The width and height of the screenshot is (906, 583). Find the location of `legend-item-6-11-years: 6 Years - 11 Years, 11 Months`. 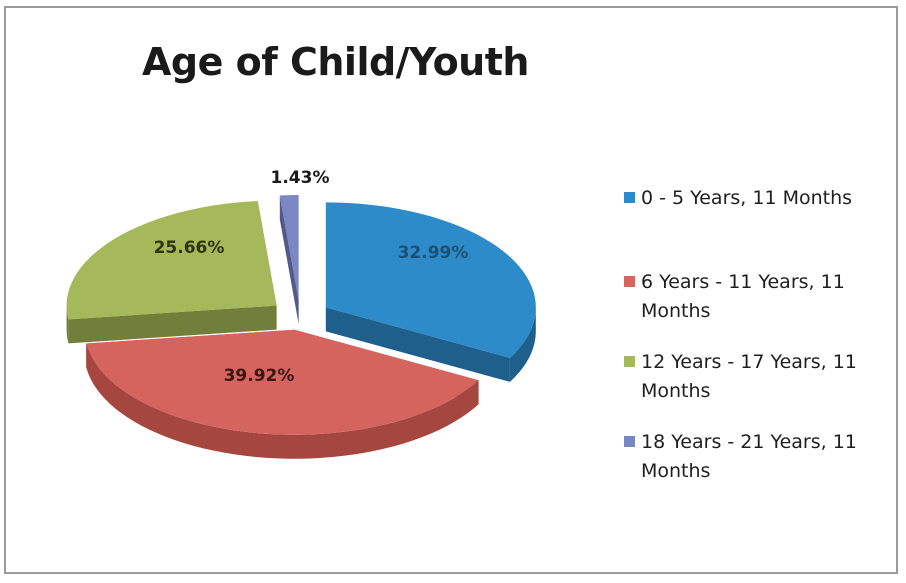

legend-item-6-11-years: 6 Years - 11 Years, 11 Months is located at coordinates (744, 297).